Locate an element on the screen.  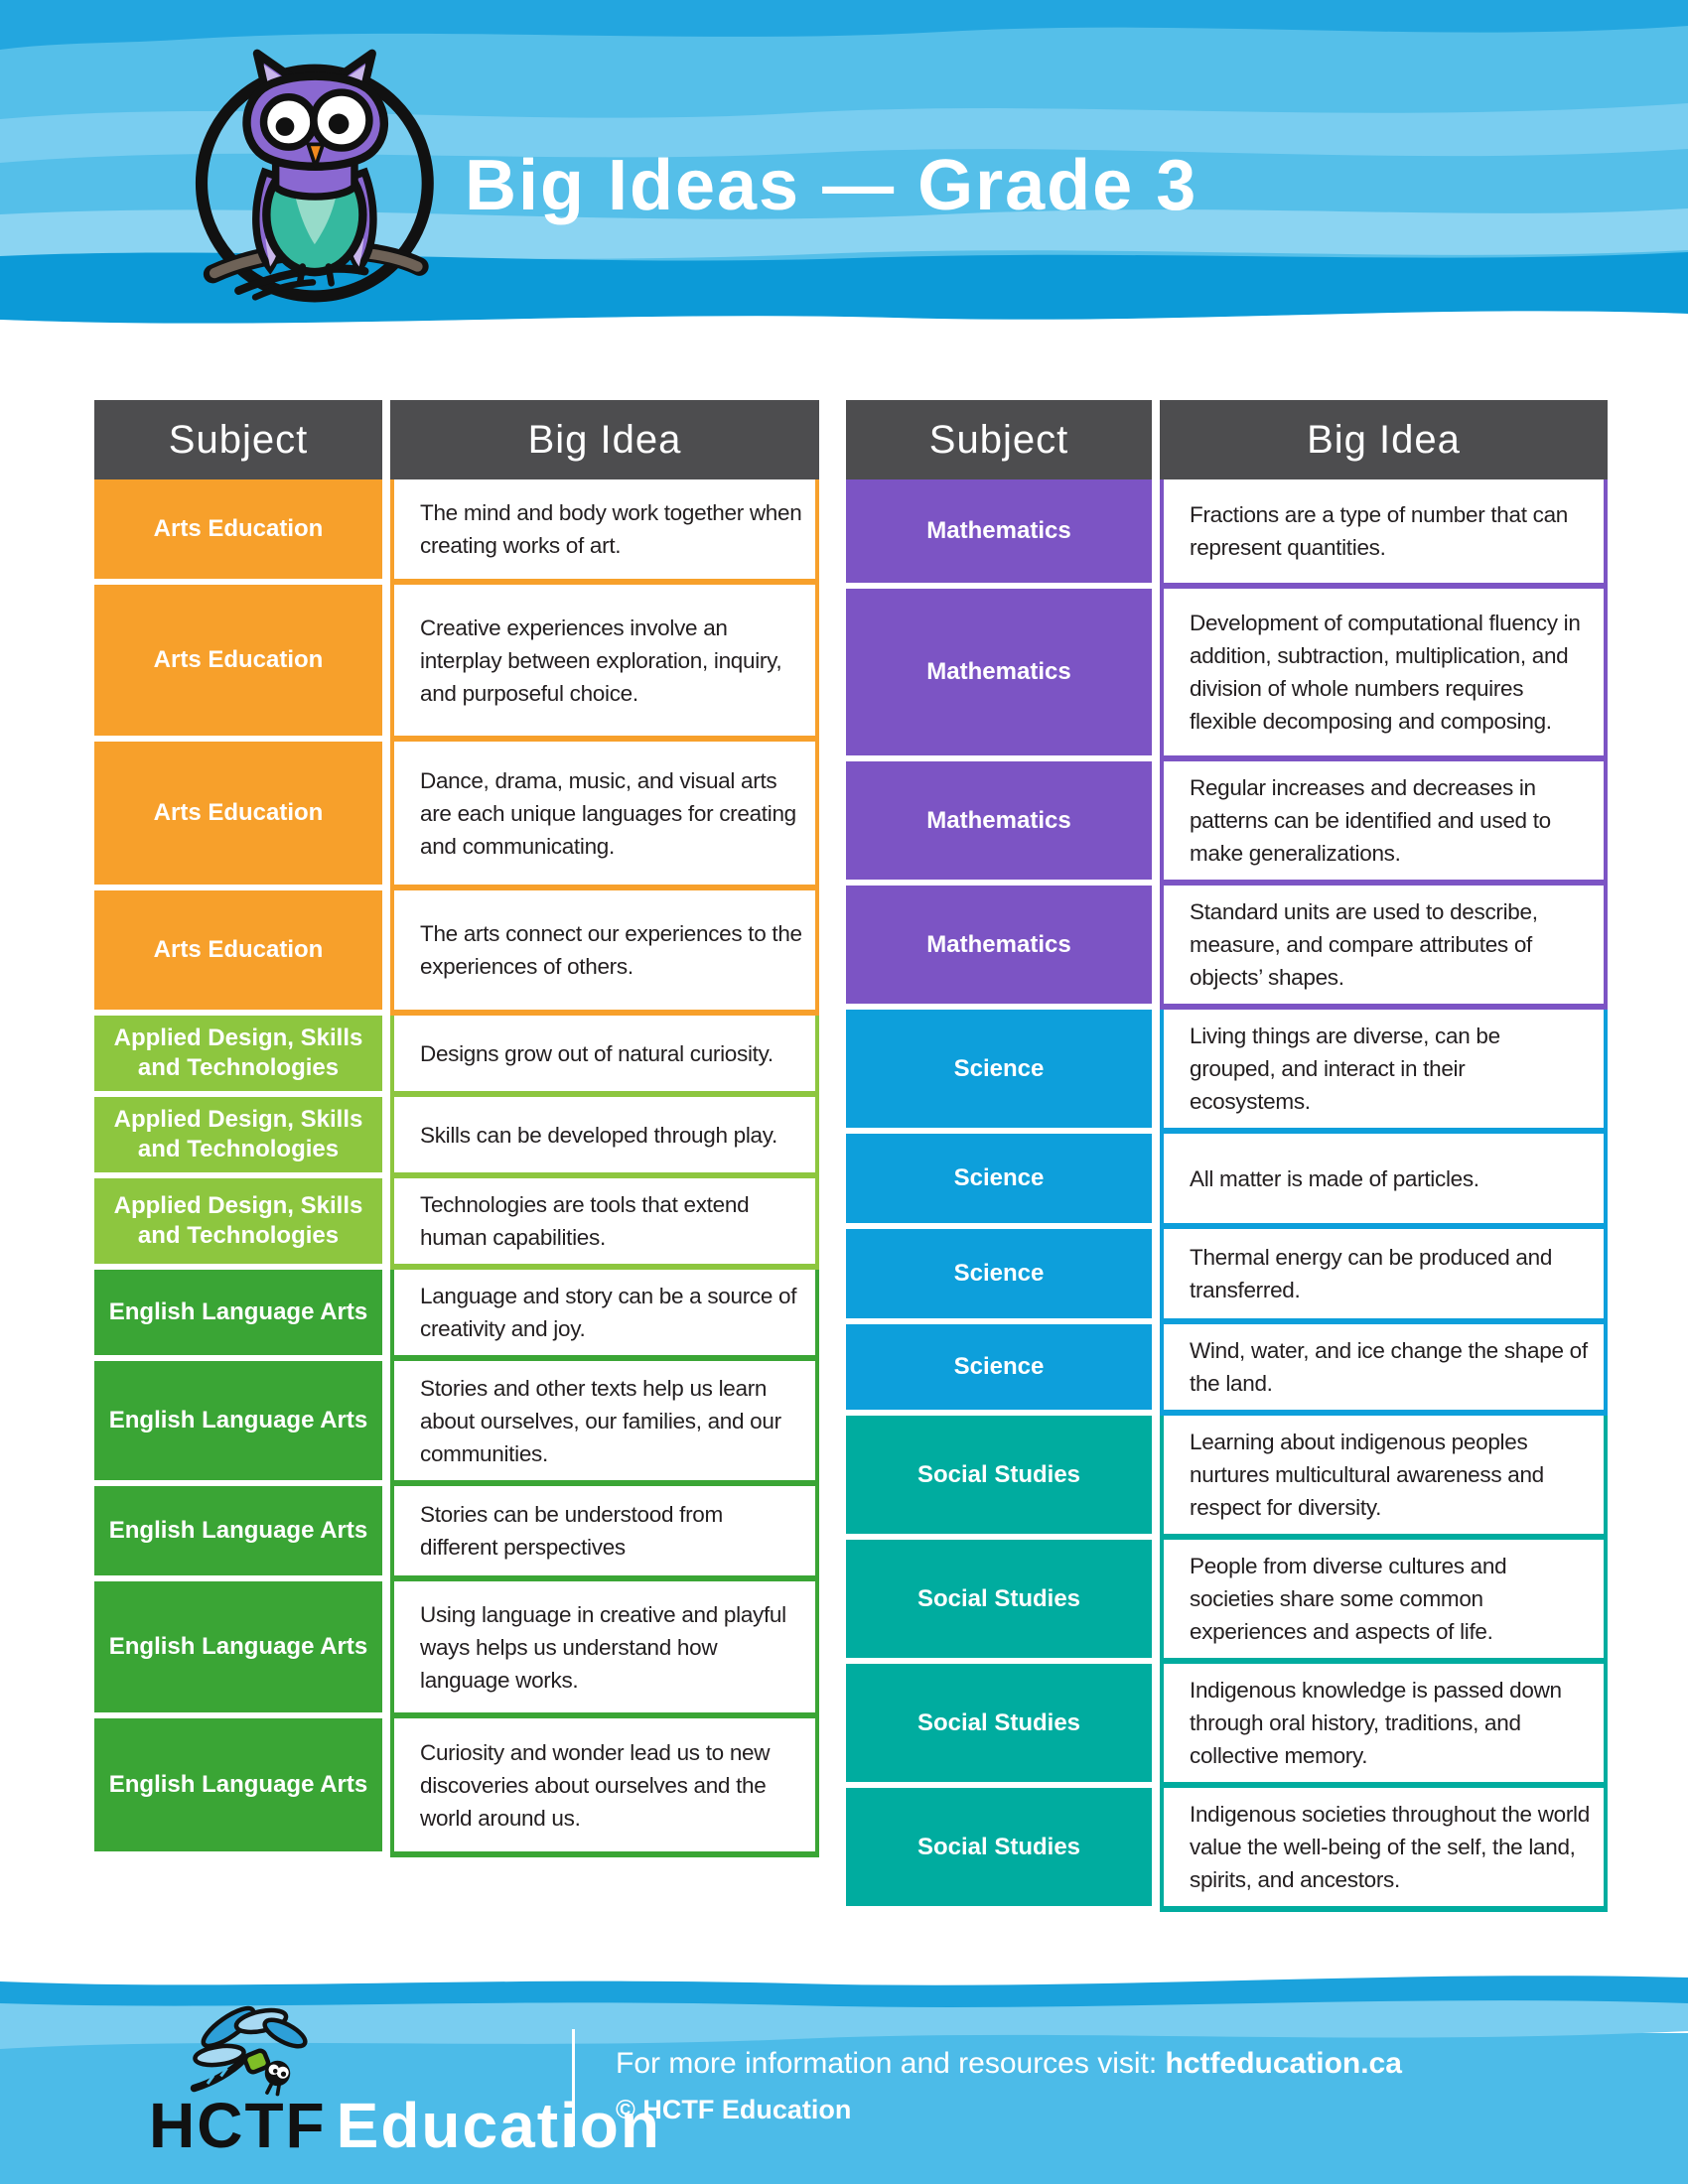
footer-website-link: hctfeducation.ca is located at coordinates (1283, 2063).